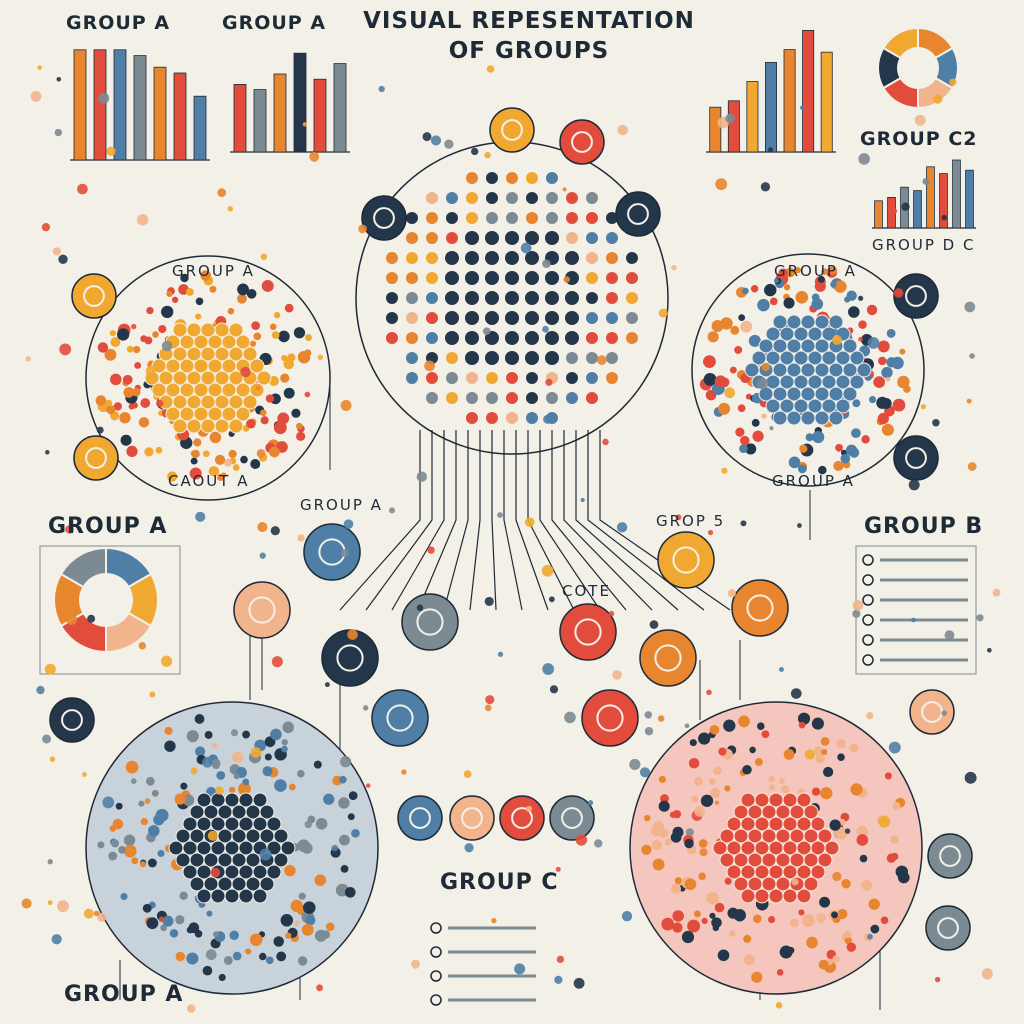 Image resolution: width=1024 pixels, height=1024 pixels. I want to click on connector-line, so click(418, 520).